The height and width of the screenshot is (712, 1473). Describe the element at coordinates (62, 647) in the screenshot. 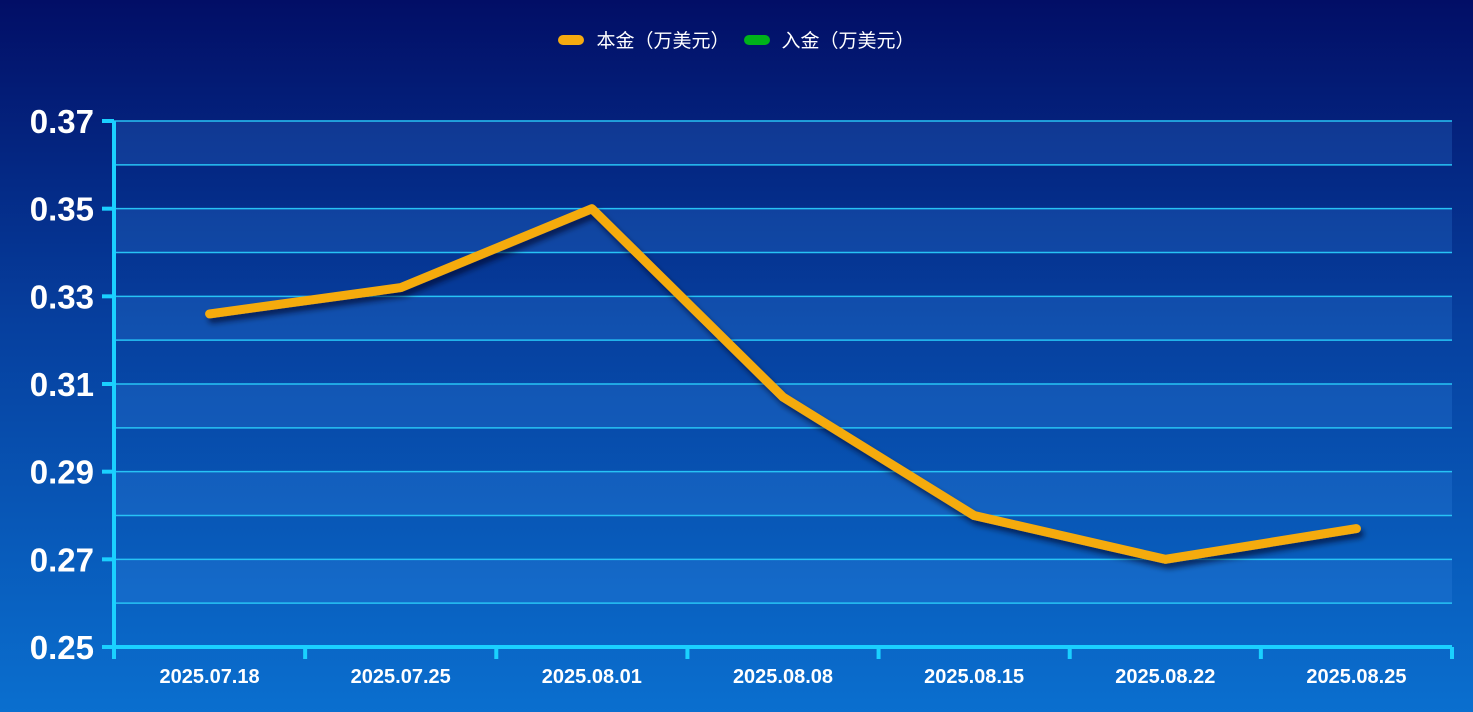

I see `y-tick-label: 0.25` at that location.